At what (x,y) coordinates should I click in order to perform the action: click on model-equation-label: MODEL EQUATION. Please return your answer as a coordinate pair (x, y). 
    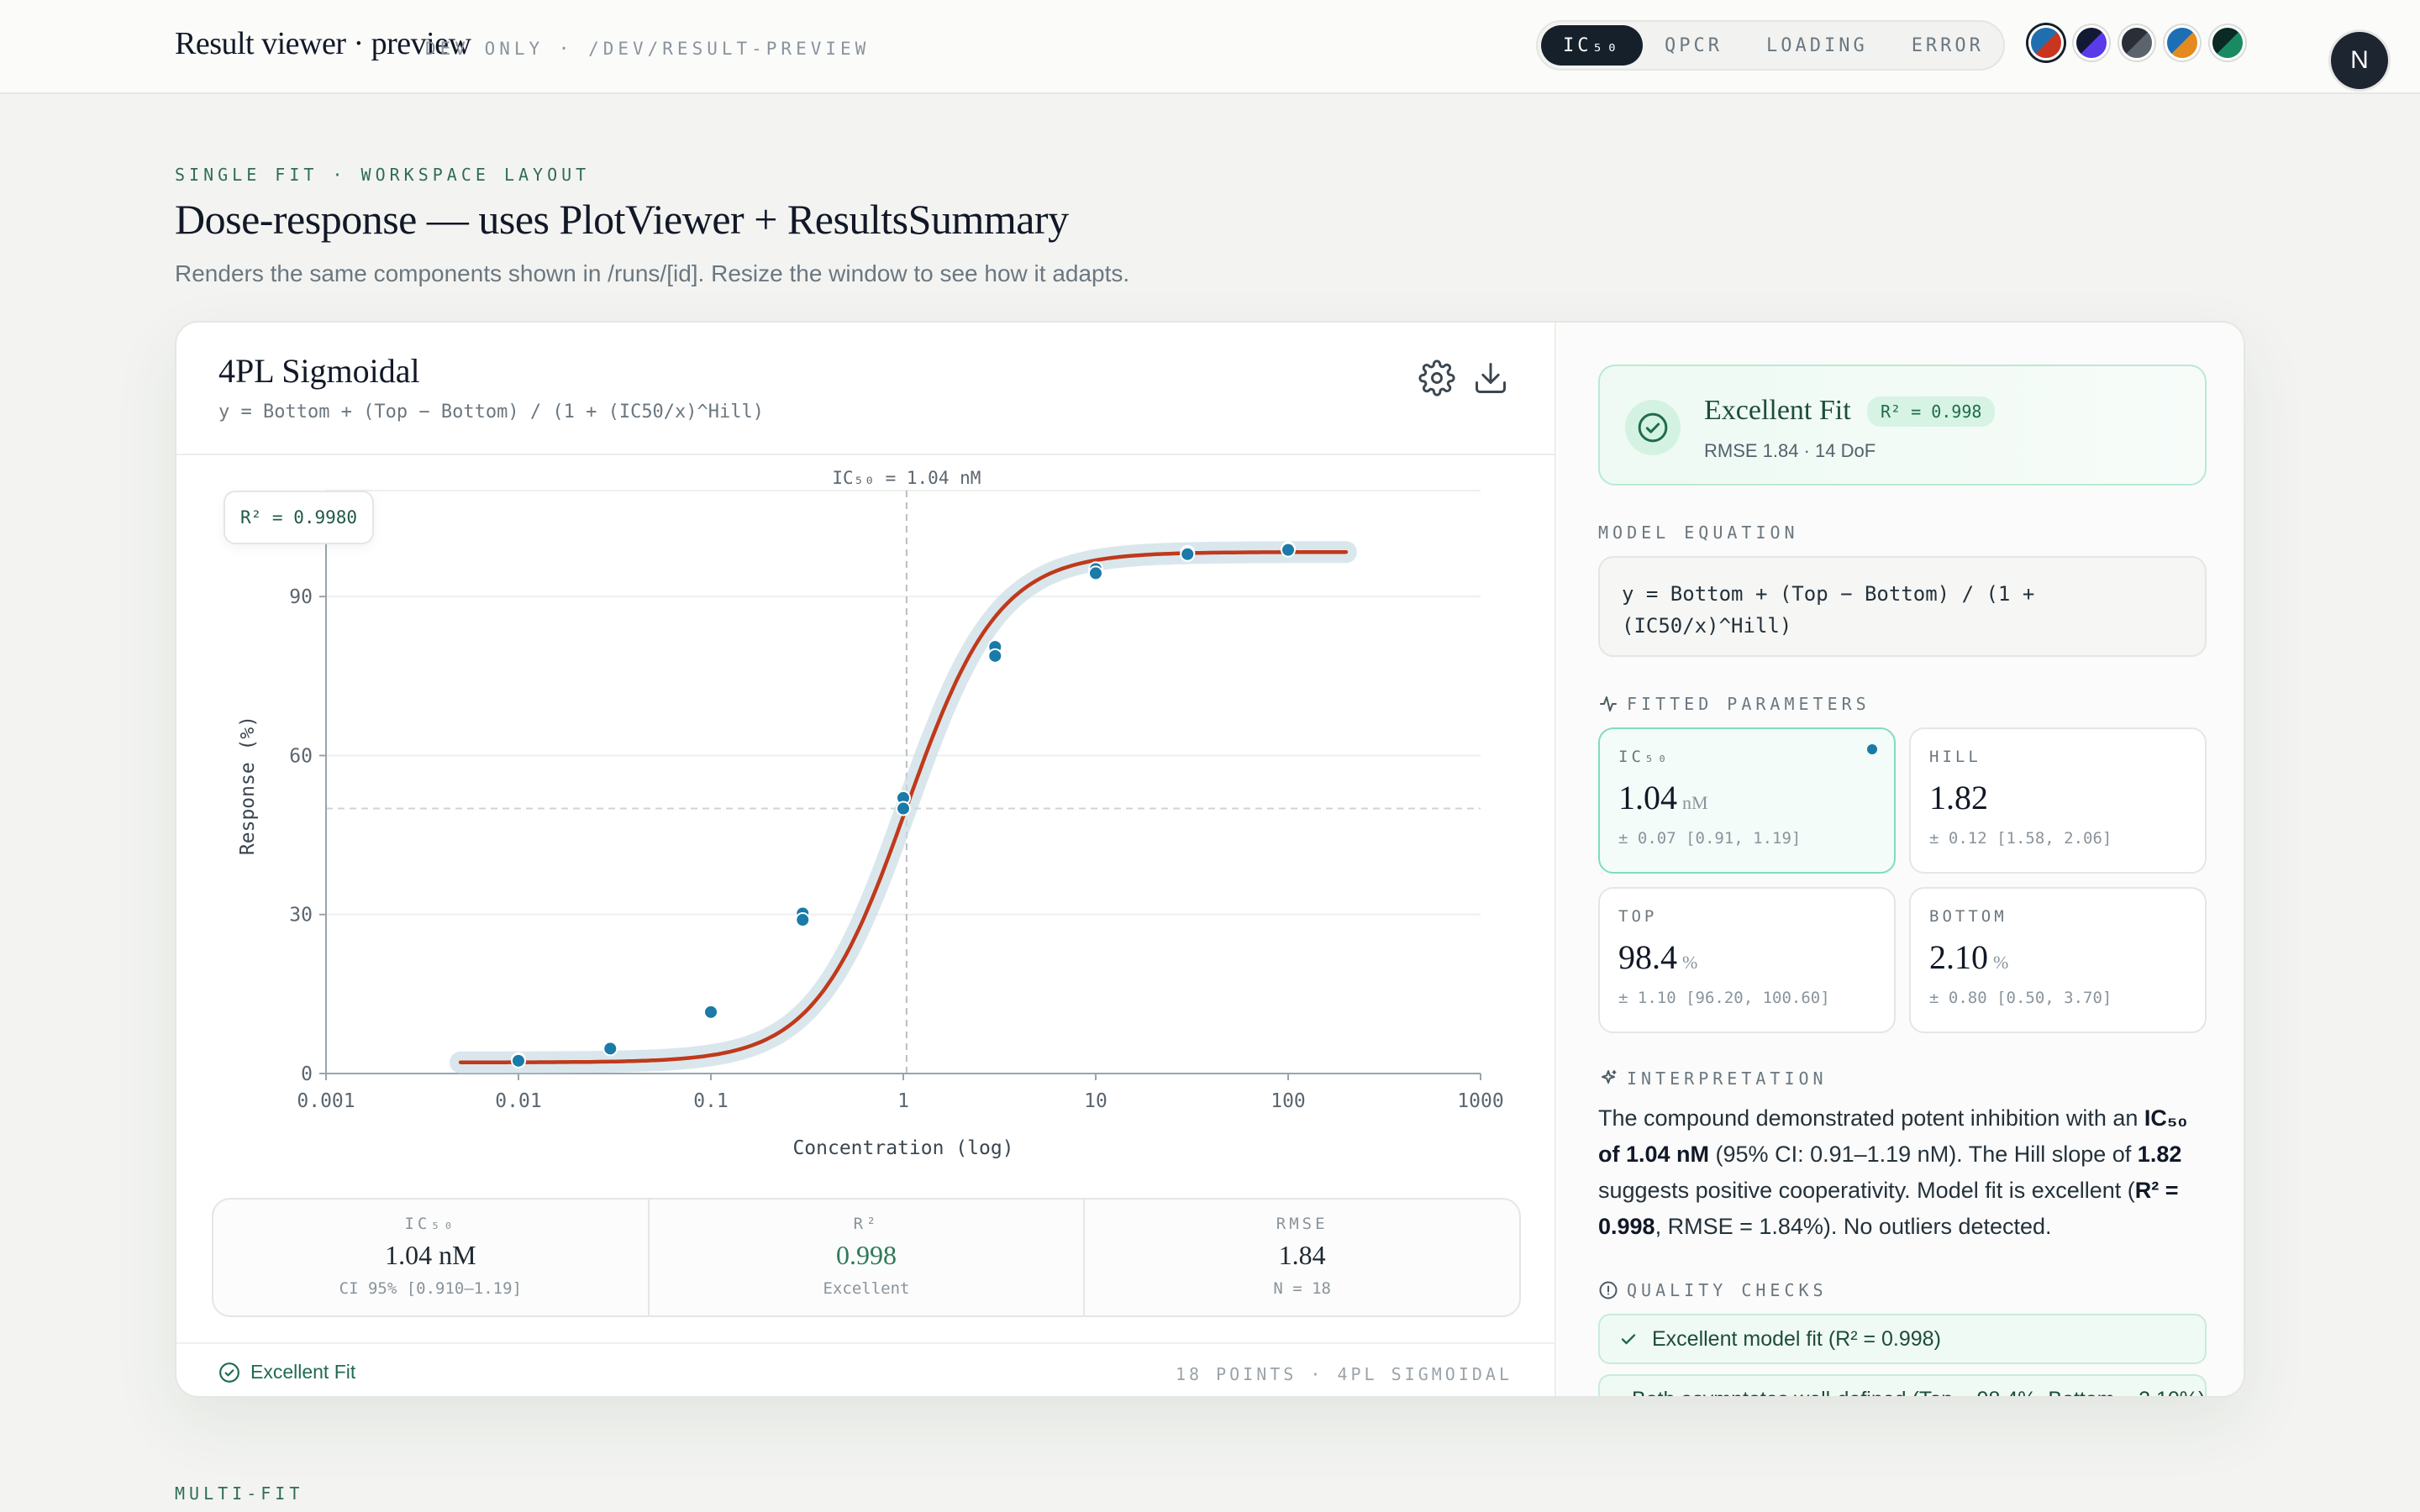
    Looking at the image, I should click on (1698, 532).